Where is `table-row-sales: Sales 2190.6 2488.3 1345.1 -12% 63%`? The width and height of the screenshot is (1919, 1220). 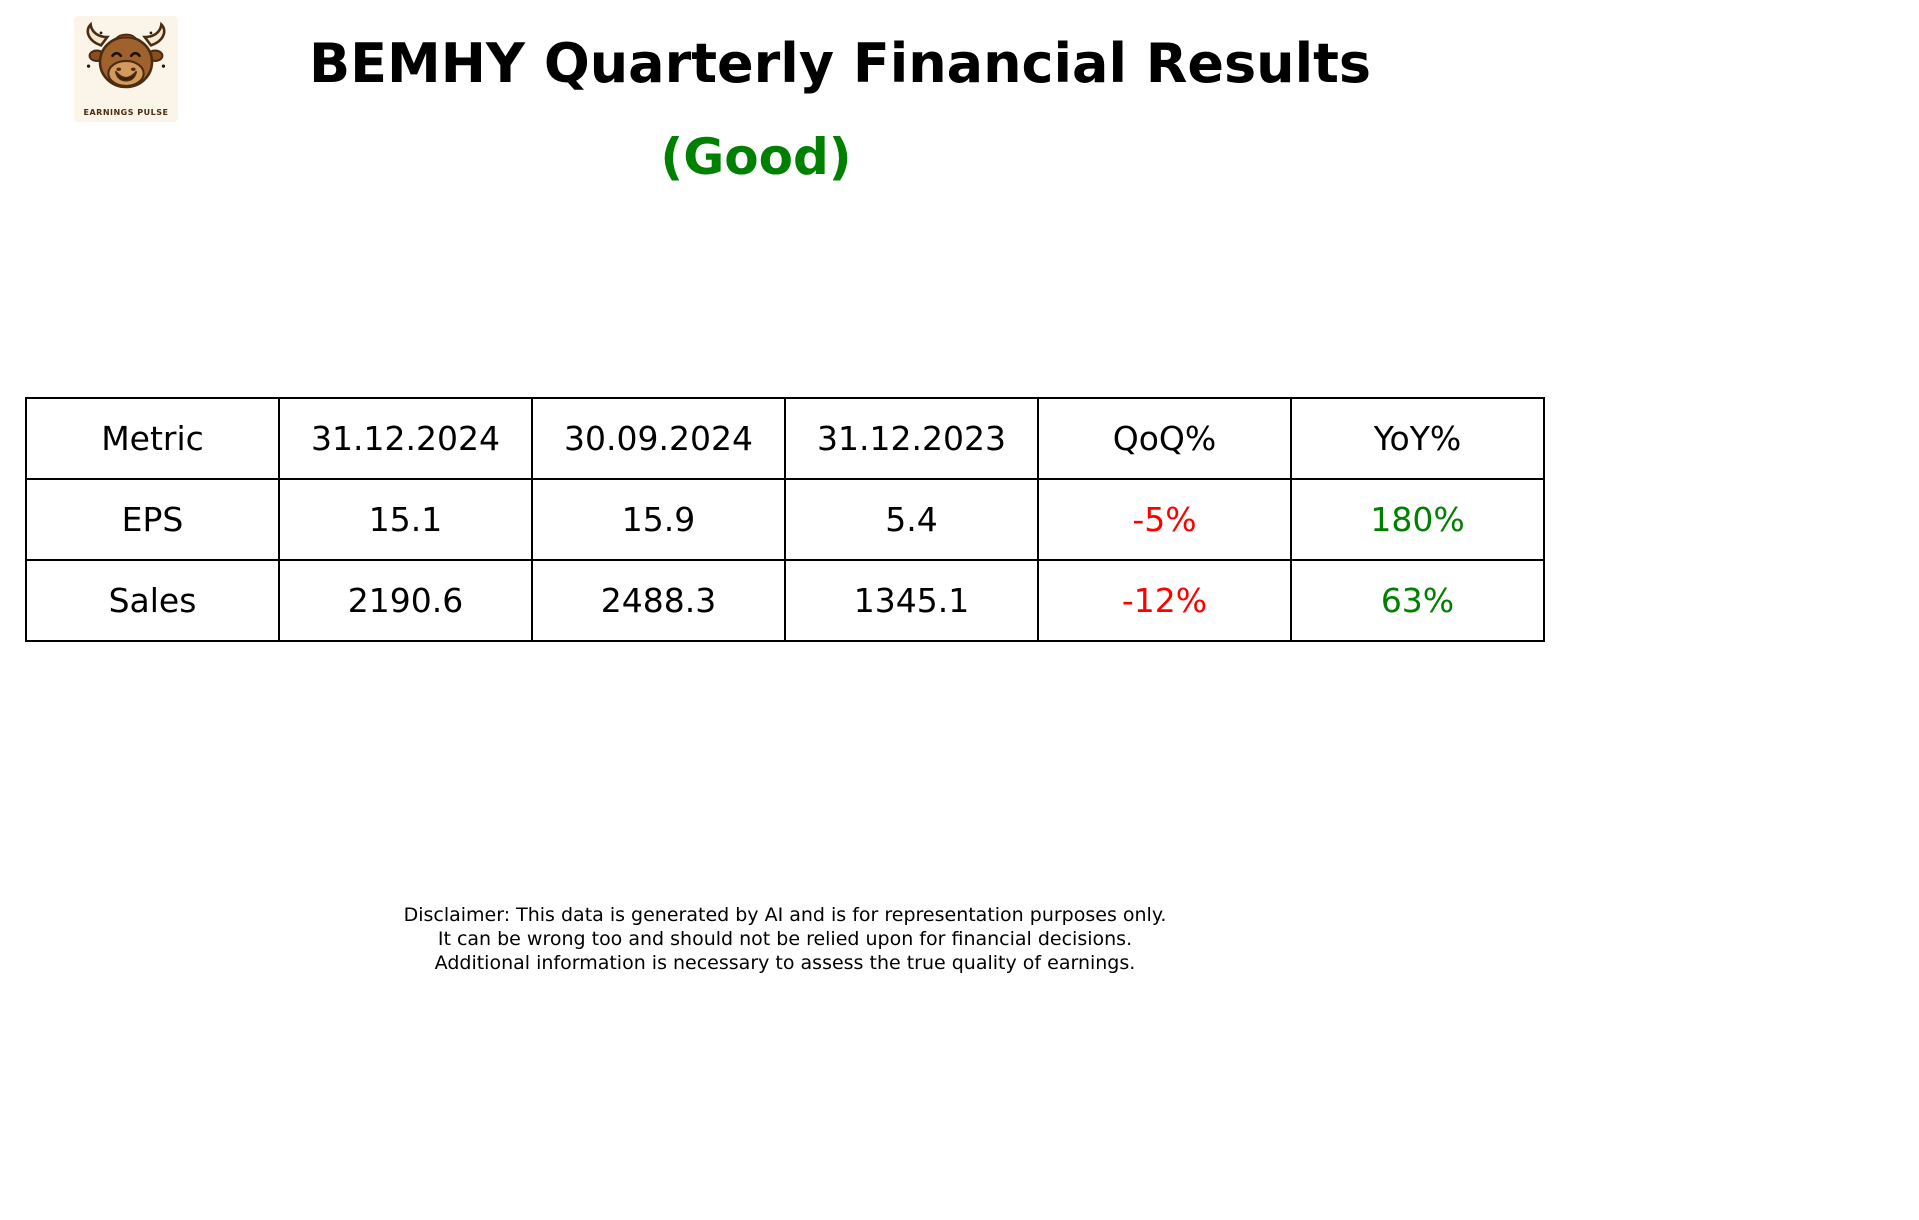
table-row-sales: Sales 2190.6 2488.3 1345.1 -12% 63% is located at coordinates (785, 600).